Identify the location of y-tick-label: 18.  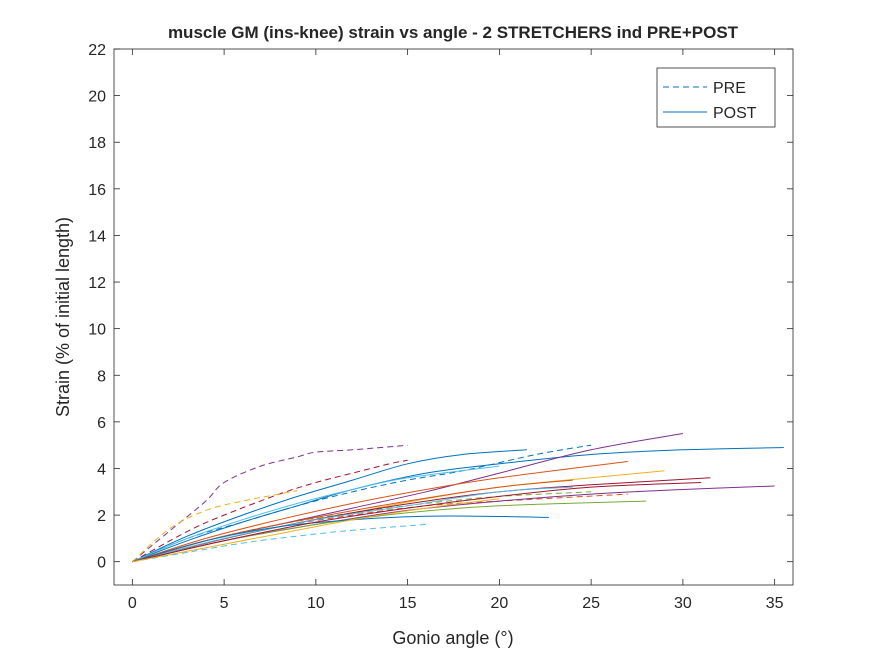
(97, 143).